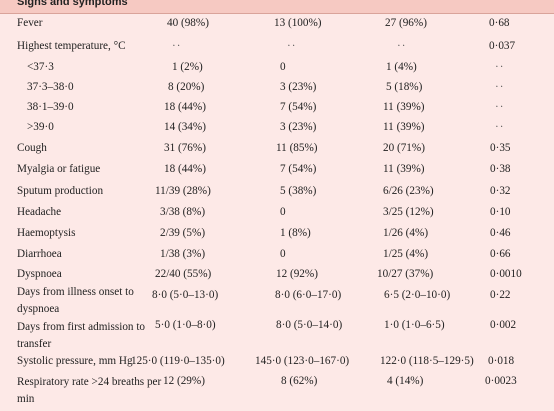 This screenshot has height=411, width=554. What do you see at coordinates (299, 381) in the screenshot?
I see `cell-value: 8 (62%)` at bounding box center [299, 381].